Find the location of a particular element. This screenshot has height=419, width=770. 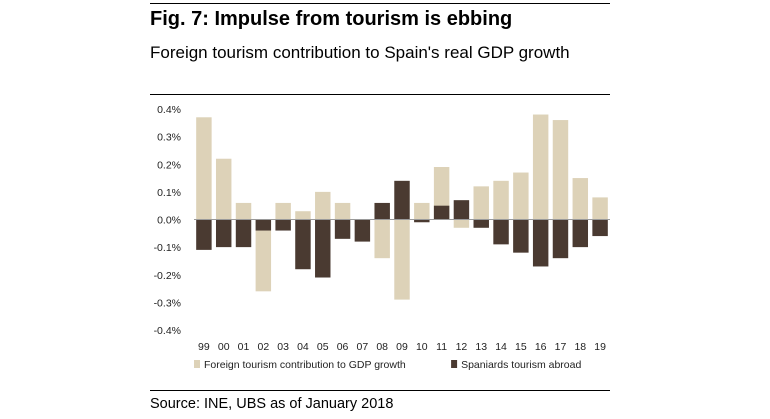

x-tick-label: 19 is located at coordinates (600, 347).